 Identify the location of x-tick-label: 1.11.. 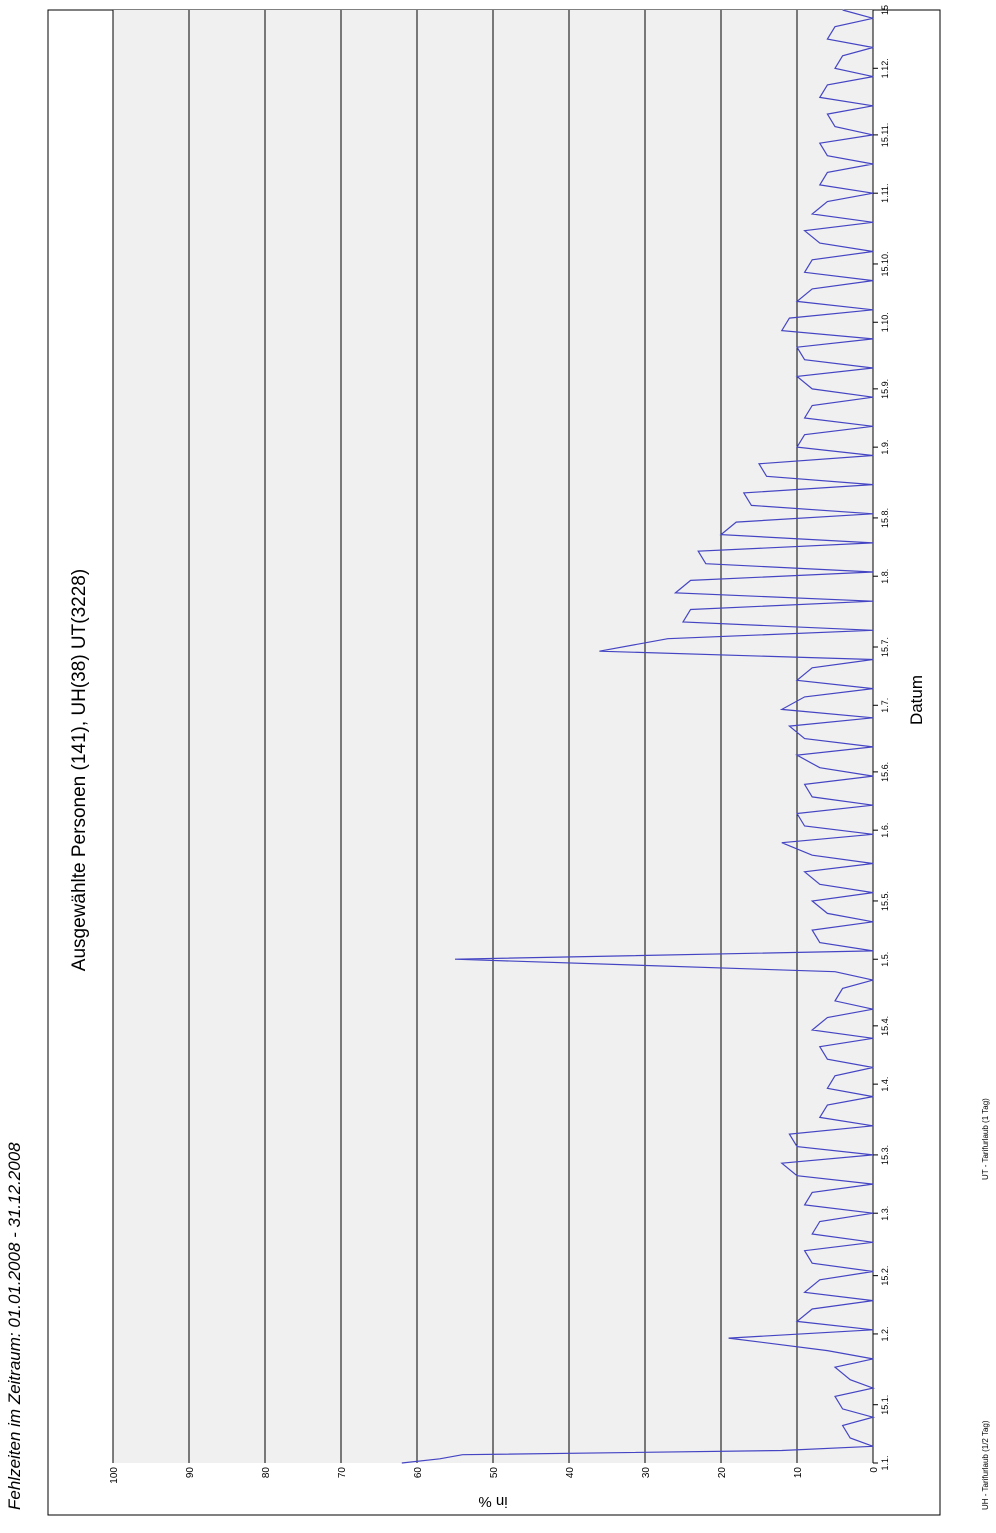
(885, 193).